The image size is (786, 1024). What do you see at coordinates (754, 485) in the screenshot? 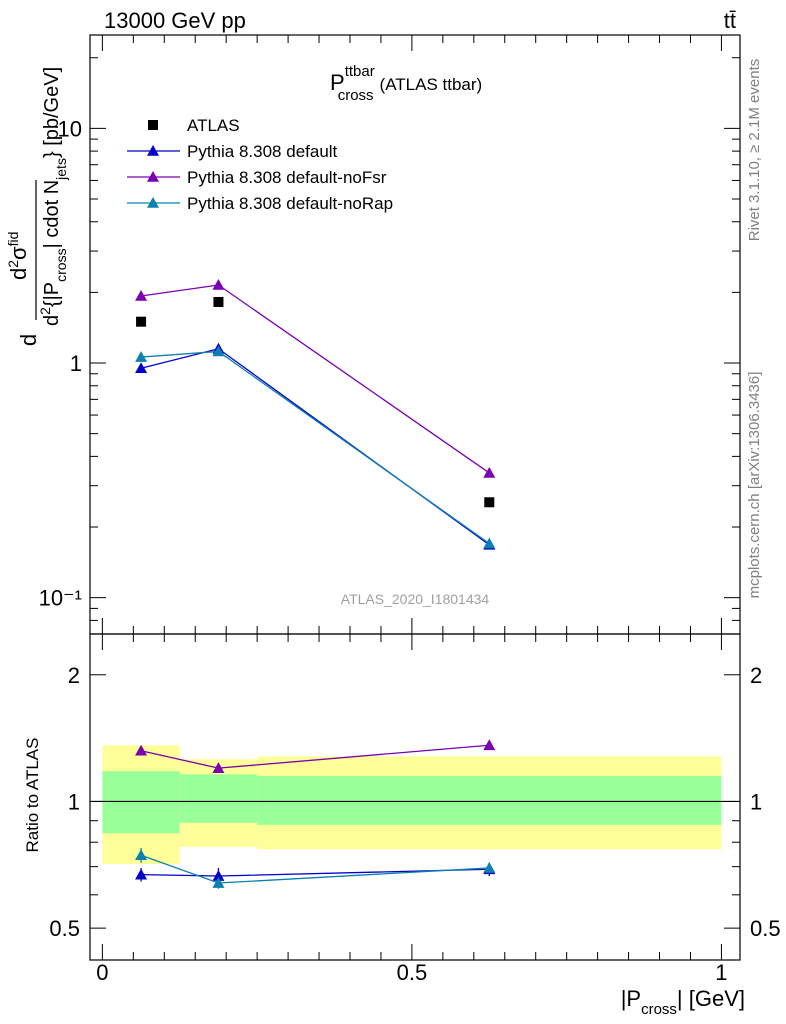
I see `mcplots-label: mcplots.cern.ch [arXiv:1306.3436]` at bounding box center [754, 485].